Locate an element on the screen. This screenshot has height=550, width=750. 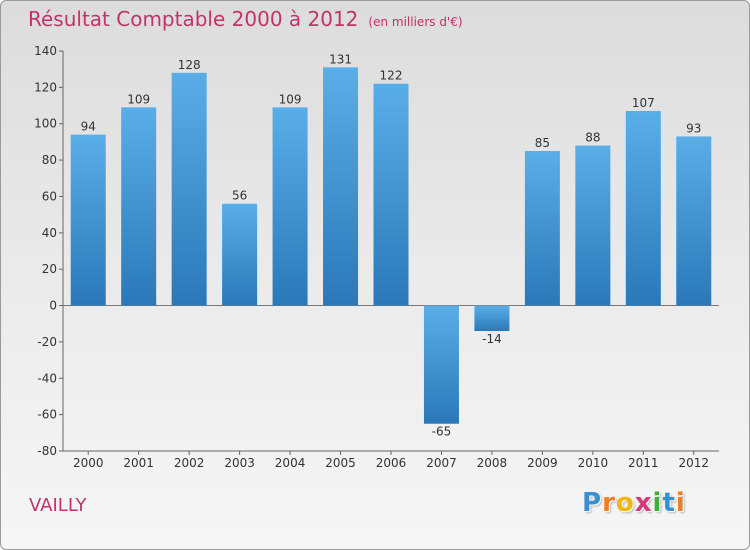
x-tick-label-2011: 2011 is located at coordinates (643, 463).